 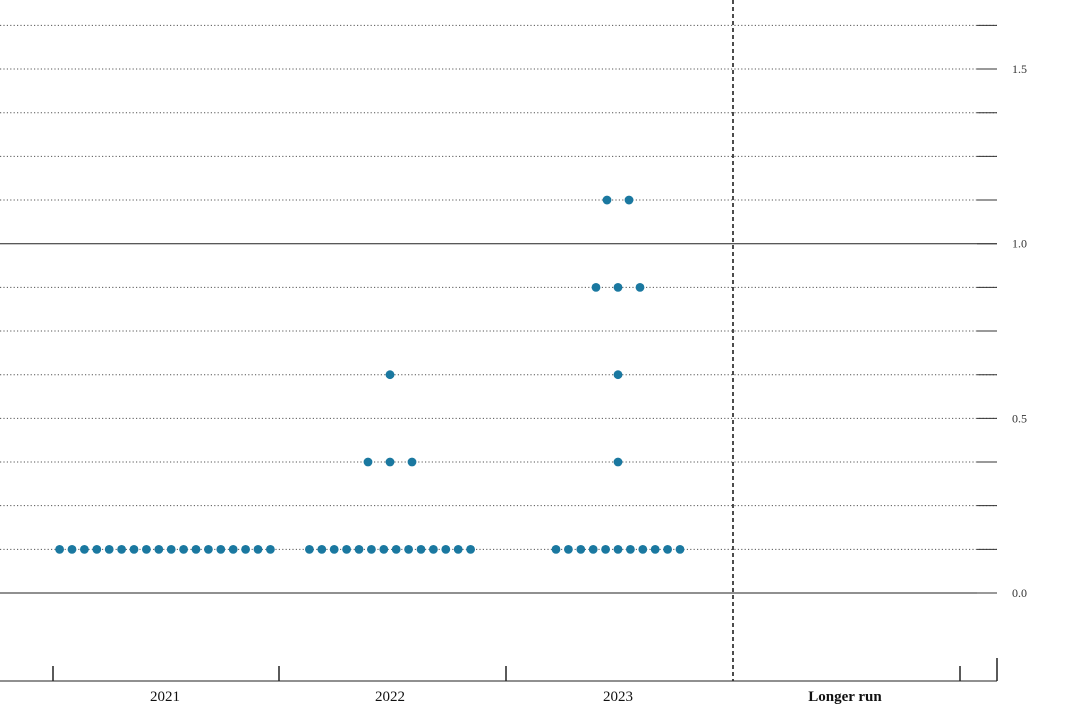 I want to click on x-category-label: 2022, so click(x=390, y=697).